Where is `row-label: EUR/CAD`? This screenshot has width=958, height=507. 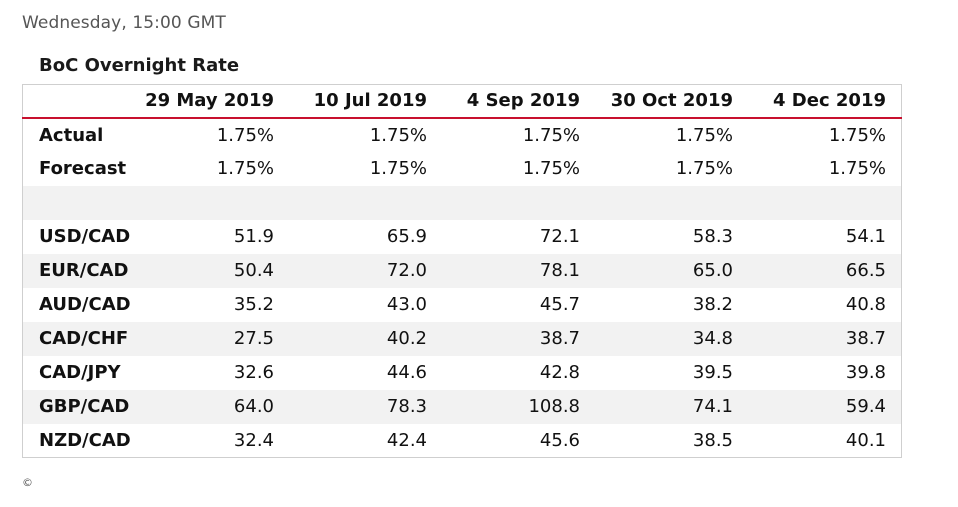 row-label: EUR/CAD is located at coordinates (84, 270).